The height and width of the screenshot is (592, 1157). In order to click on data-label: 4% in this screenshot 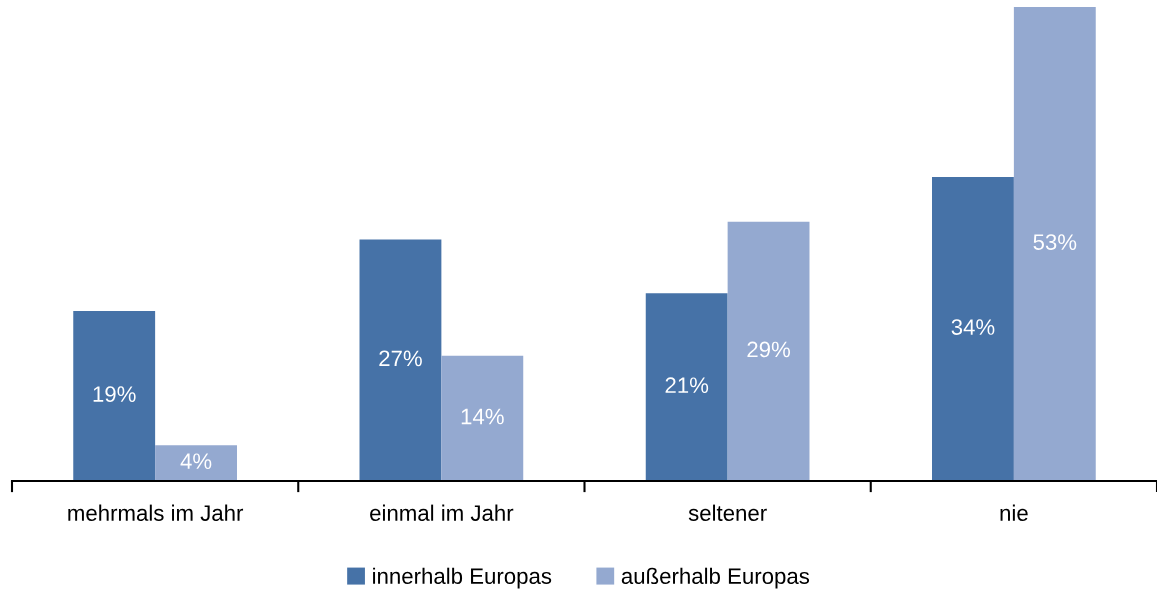, I will do `click(196, 461)`.